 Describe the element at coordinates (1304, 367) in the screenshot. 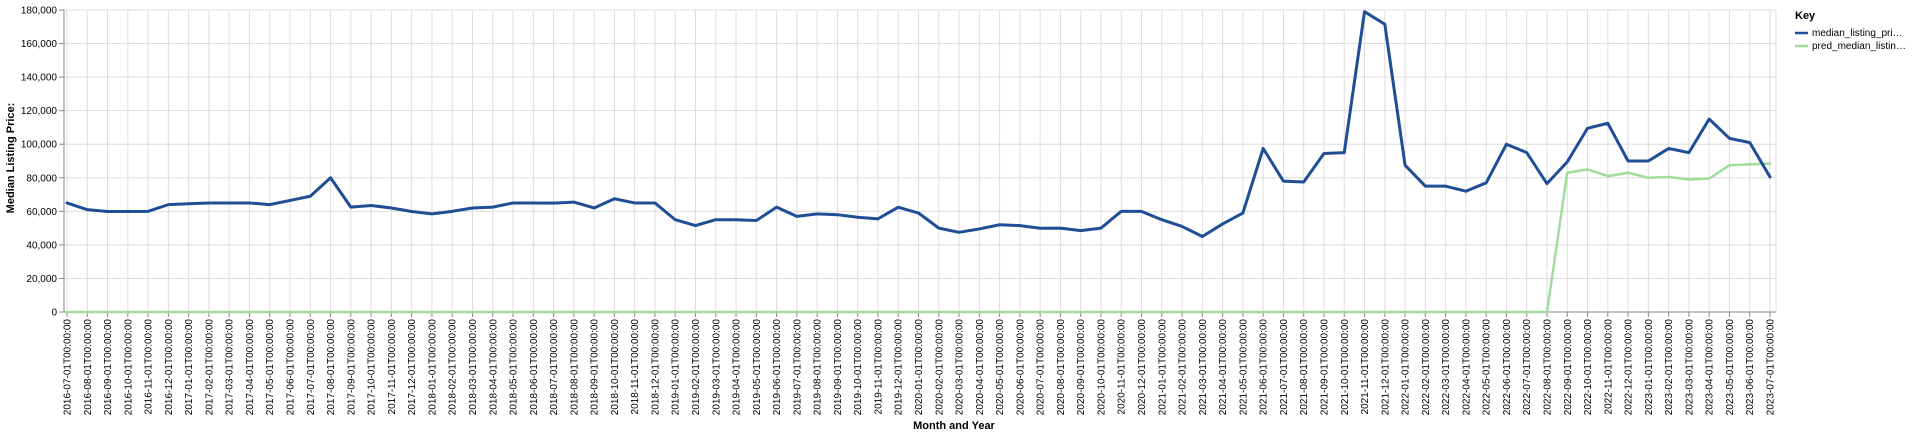

I see `x-tick-label: 2021-08-01T00:00:00` at that location.